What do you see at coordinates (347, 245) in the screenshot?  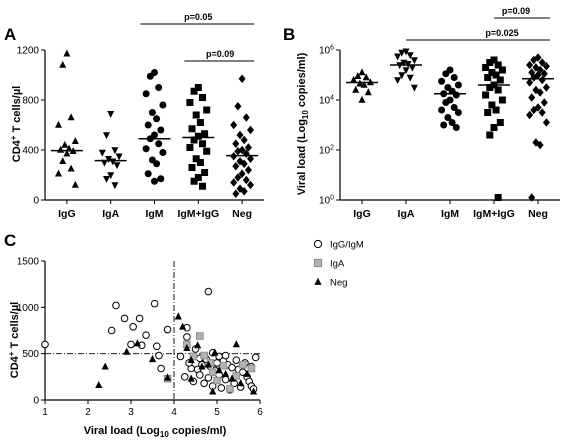 I see `legend-label: IgG/IgM` at bounding box center [347, 245].